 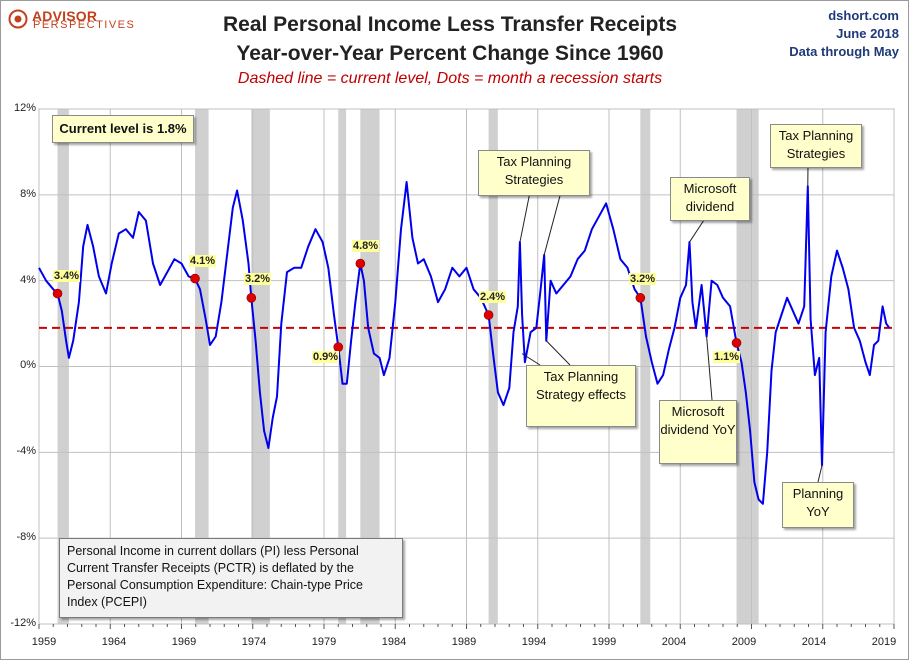 What do you see at coordinates (18, 19) in the screenshot?
I see `logo-icon` at bounding box center [18, 19].